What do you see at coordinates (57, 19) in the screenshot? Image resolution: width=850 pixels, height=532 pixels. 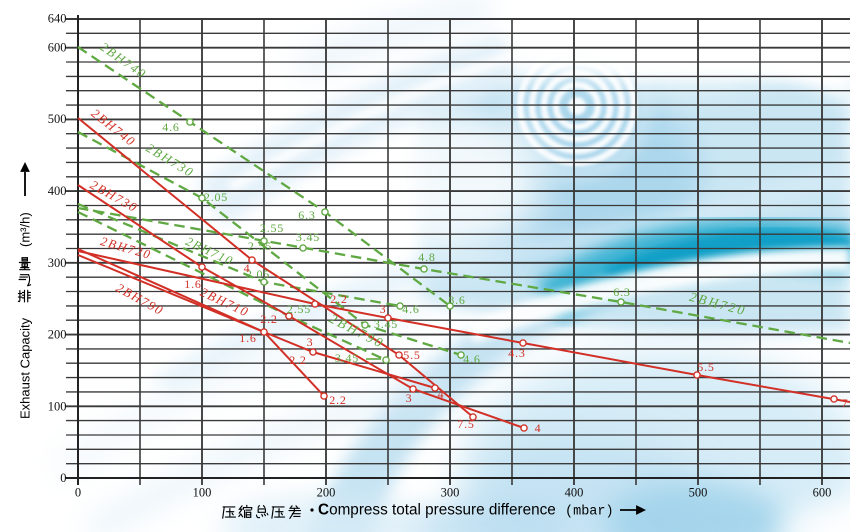 I see `svg-text: 640` at bounding box center [57, 19].